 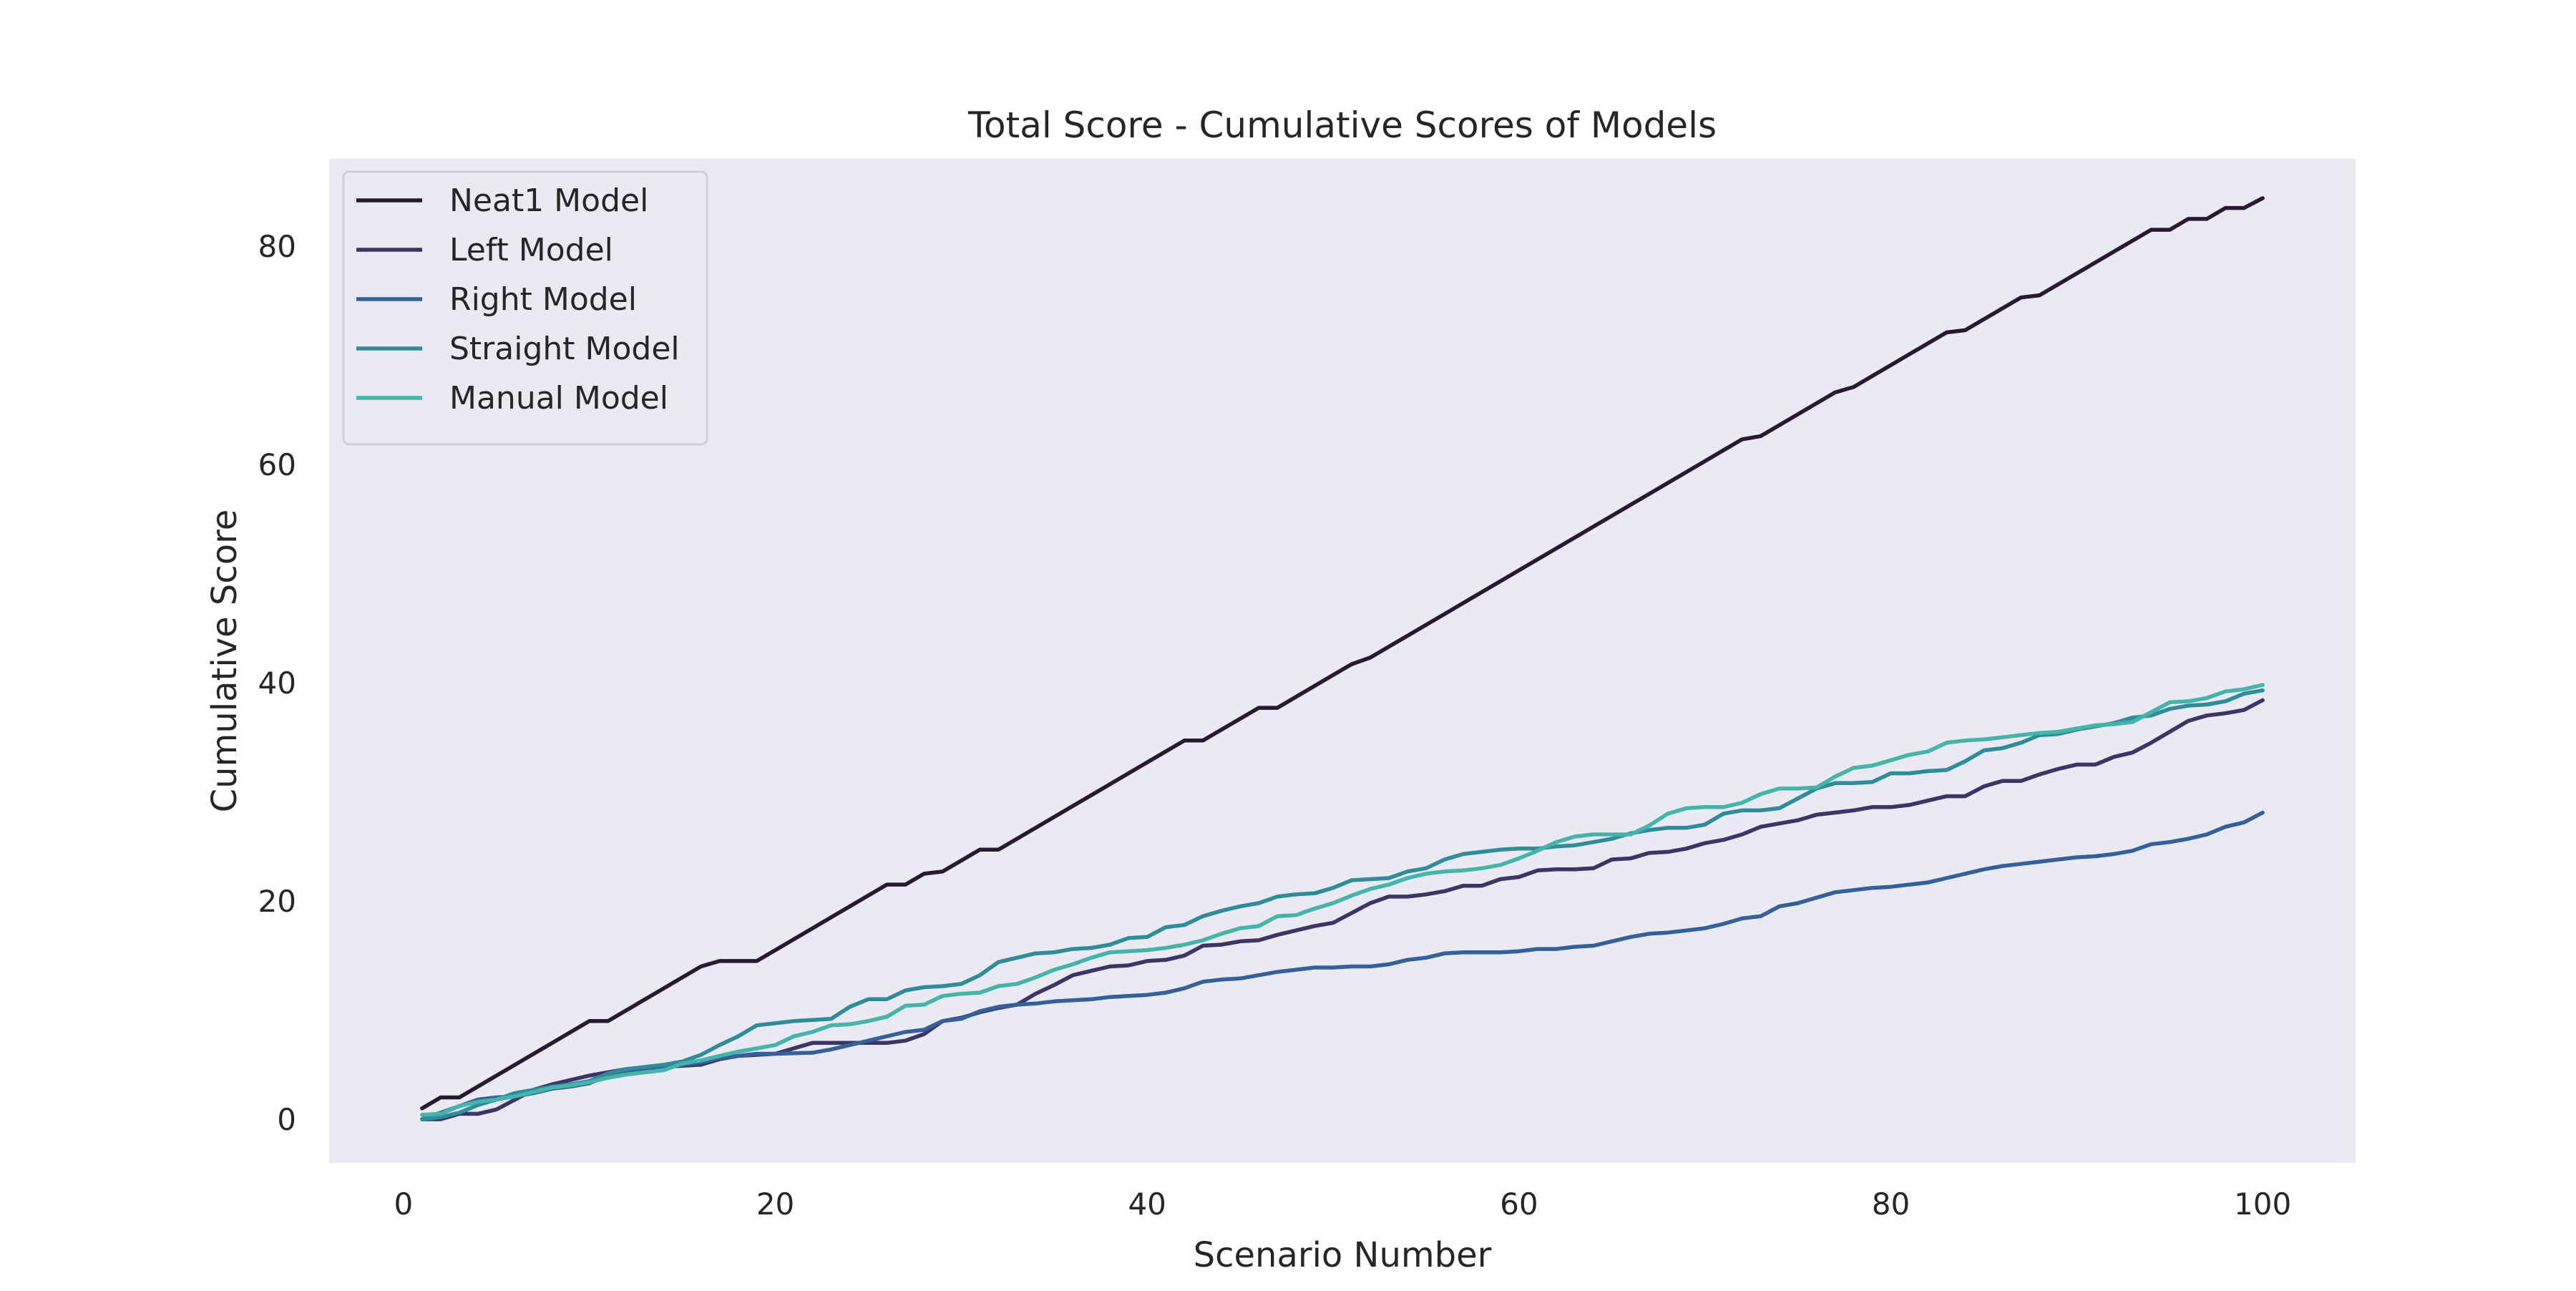 What do you see at coordinates (775, 1204) in the screenshot?
I see `x-tick-label: 20` at bounding box center [775, 1204].